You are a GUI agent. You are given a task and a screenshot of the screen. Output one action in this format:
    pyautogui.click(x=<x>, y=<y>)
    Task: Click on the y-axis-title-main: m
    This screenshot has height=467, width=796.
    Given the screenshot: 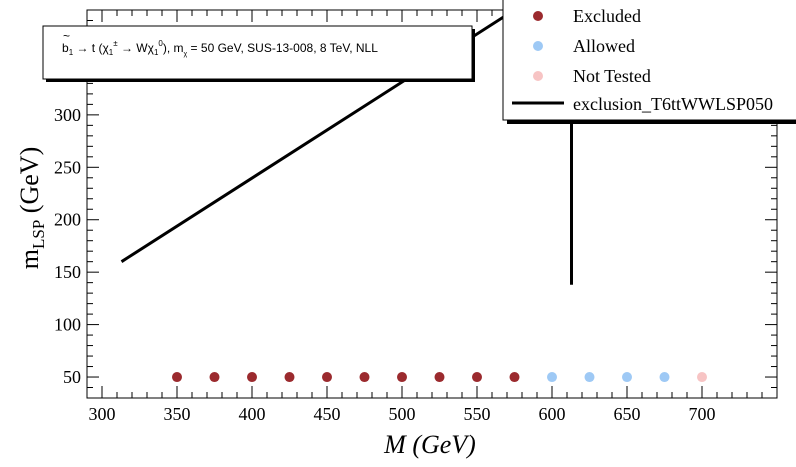 What is the action you would take?
    pyautogui.click(x=29, y=259)
    